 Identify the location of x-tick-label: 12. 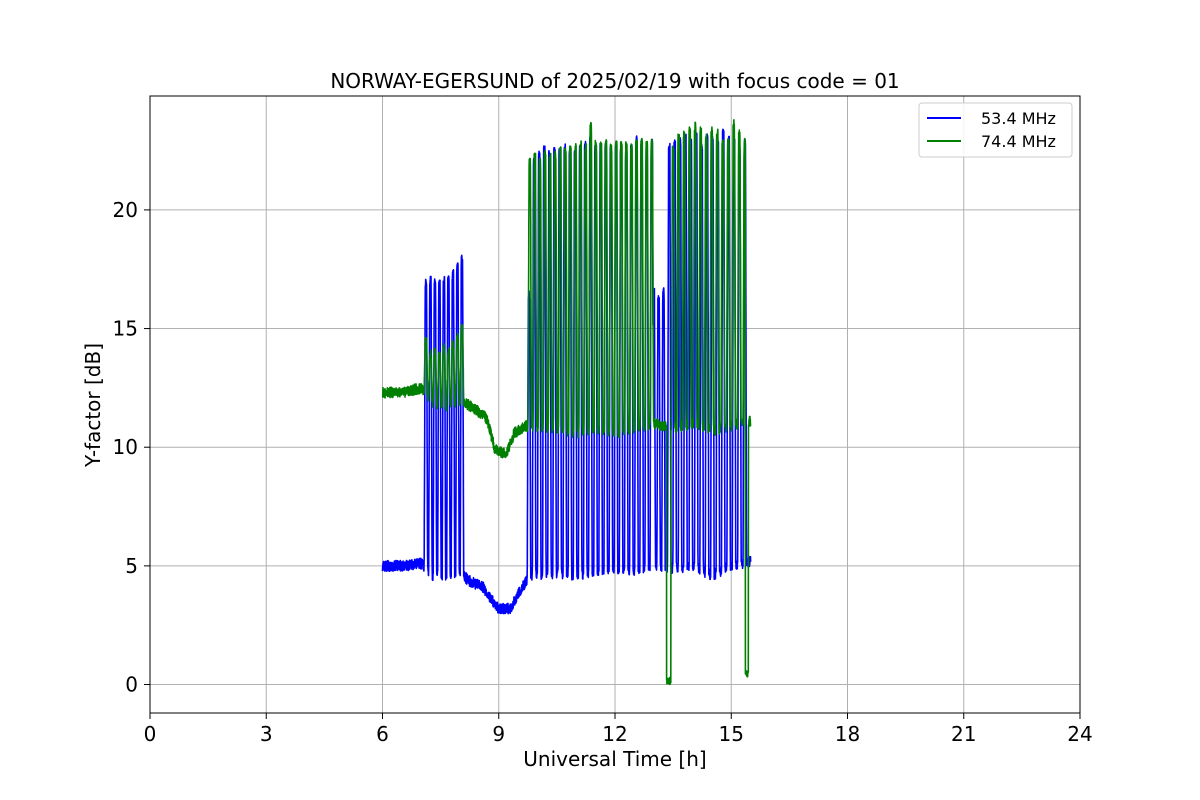
(614, 734).